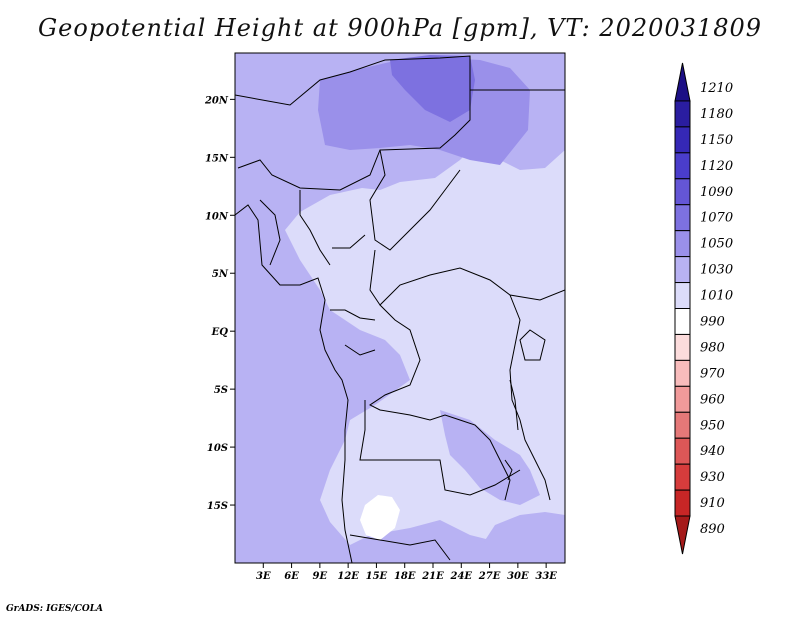 The height and width of the screenshot is (618, 800). What do you see at coordinates (716, 140) in the screenshot?
I see `colorbar-label: 1150` at bounding box center [716, 140].